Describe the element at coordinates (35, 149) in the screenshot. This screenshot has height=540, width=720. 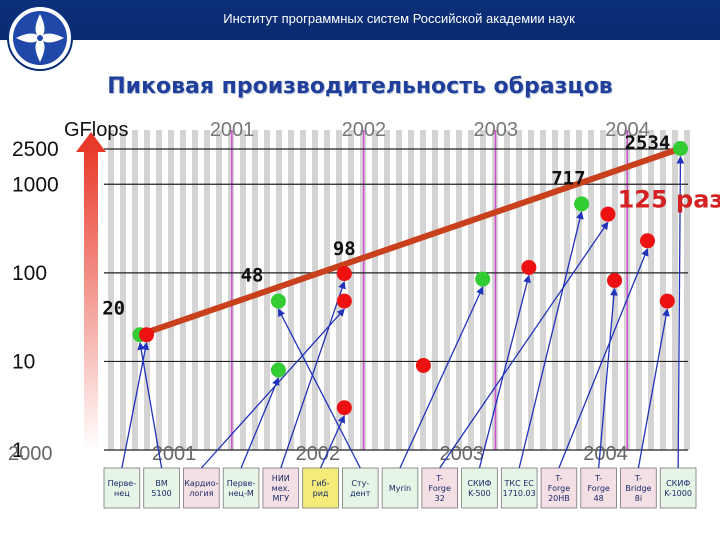
I see `y-tick-label: 2500` at that location.